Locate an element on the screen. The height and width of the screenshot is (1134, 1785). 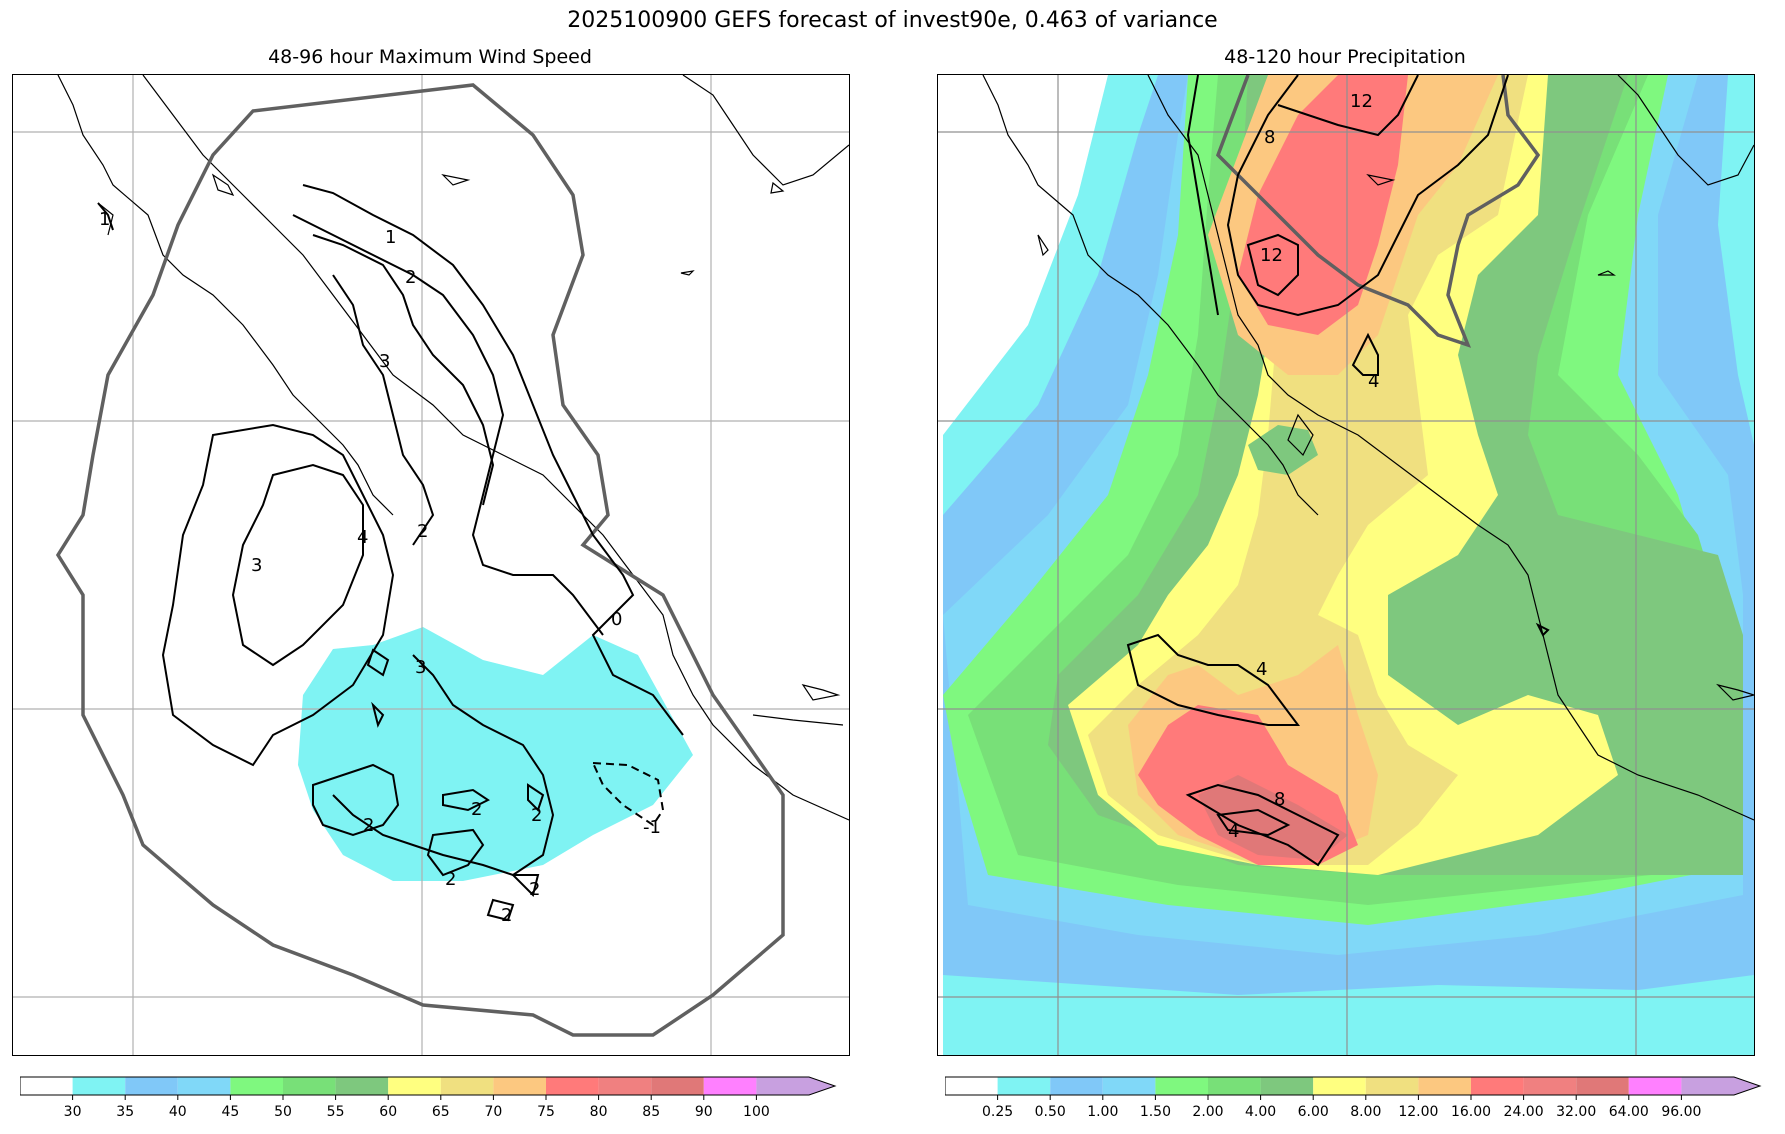
colorbar-tick-label: 85 is located at coordinates (651, 1112).